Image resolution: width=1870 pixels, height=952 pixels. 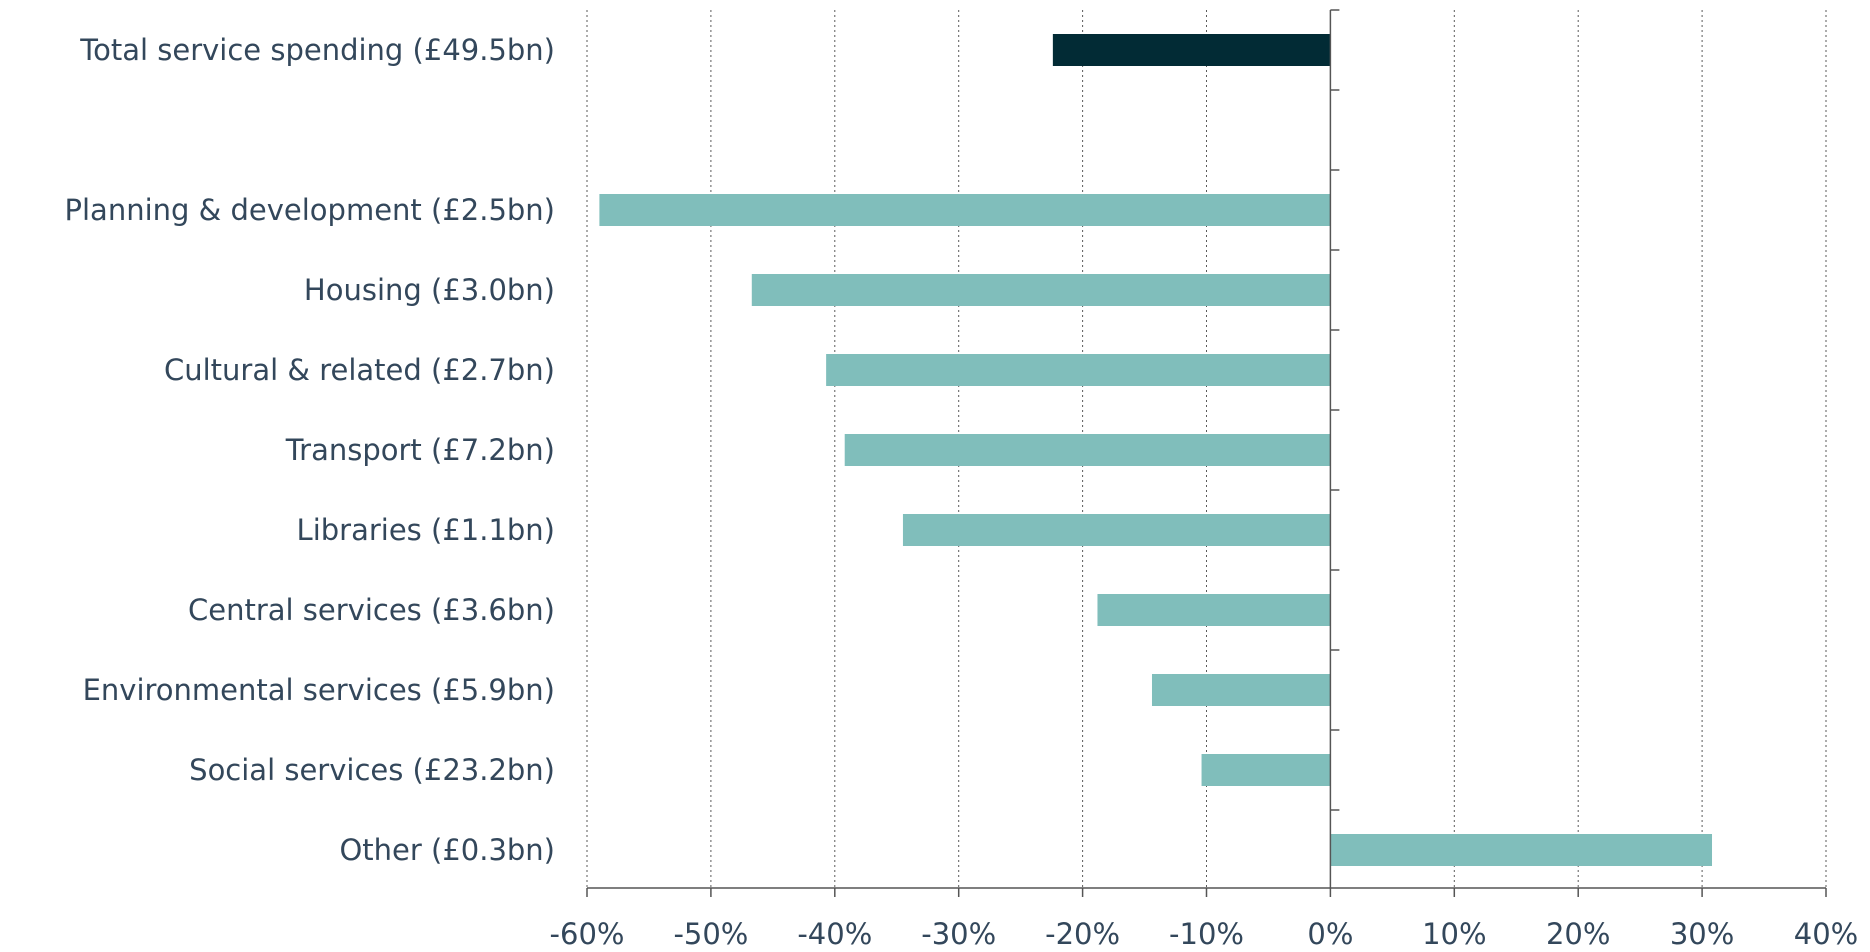 I want to click on x-tick-labels: -60% -50% -40% -30% -20% -10% 0% 10% 20% 30% 40%, so click(x=1204, y=934).